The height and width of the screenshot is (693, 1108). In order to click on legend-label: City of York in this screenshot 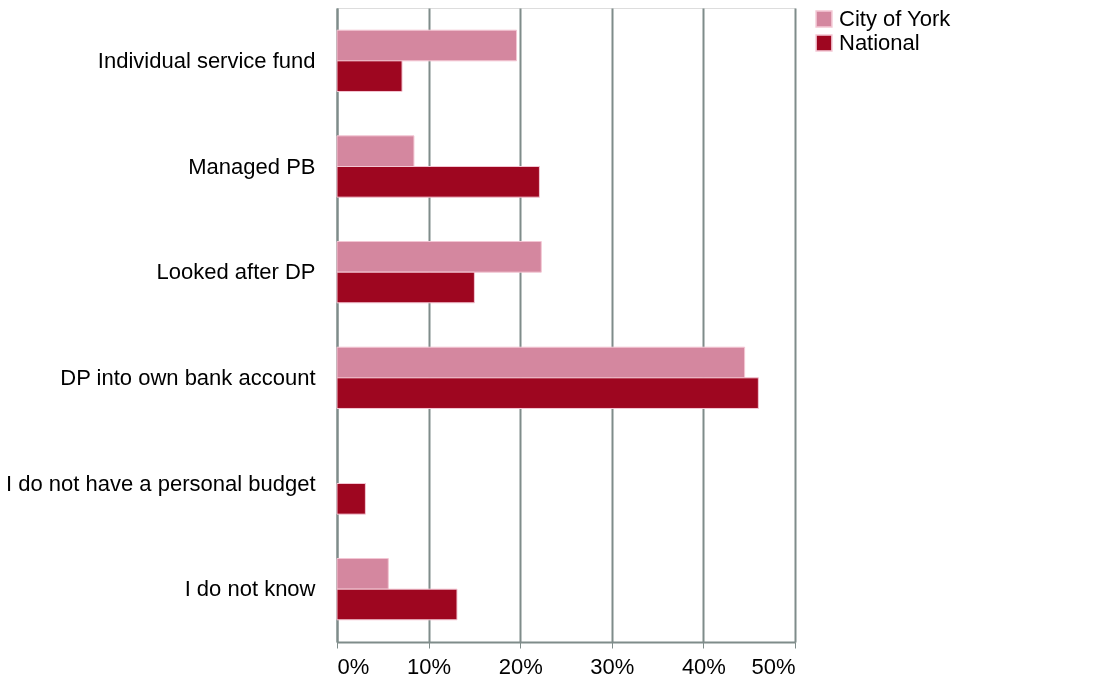, I will do `click(895, 18)`.